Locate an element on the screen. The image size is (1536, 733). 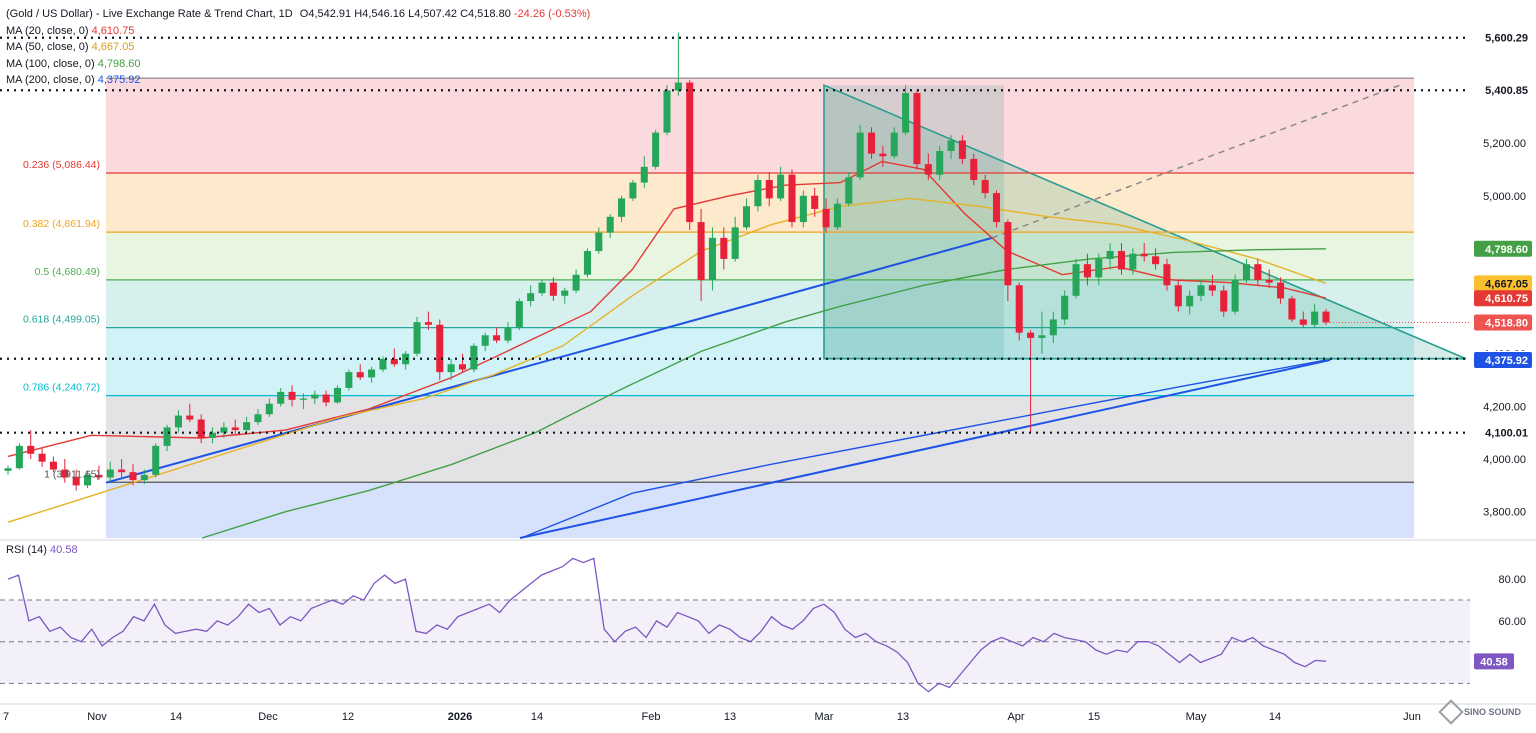
time-tick-label: Mar is located at coordinates (824, 717).